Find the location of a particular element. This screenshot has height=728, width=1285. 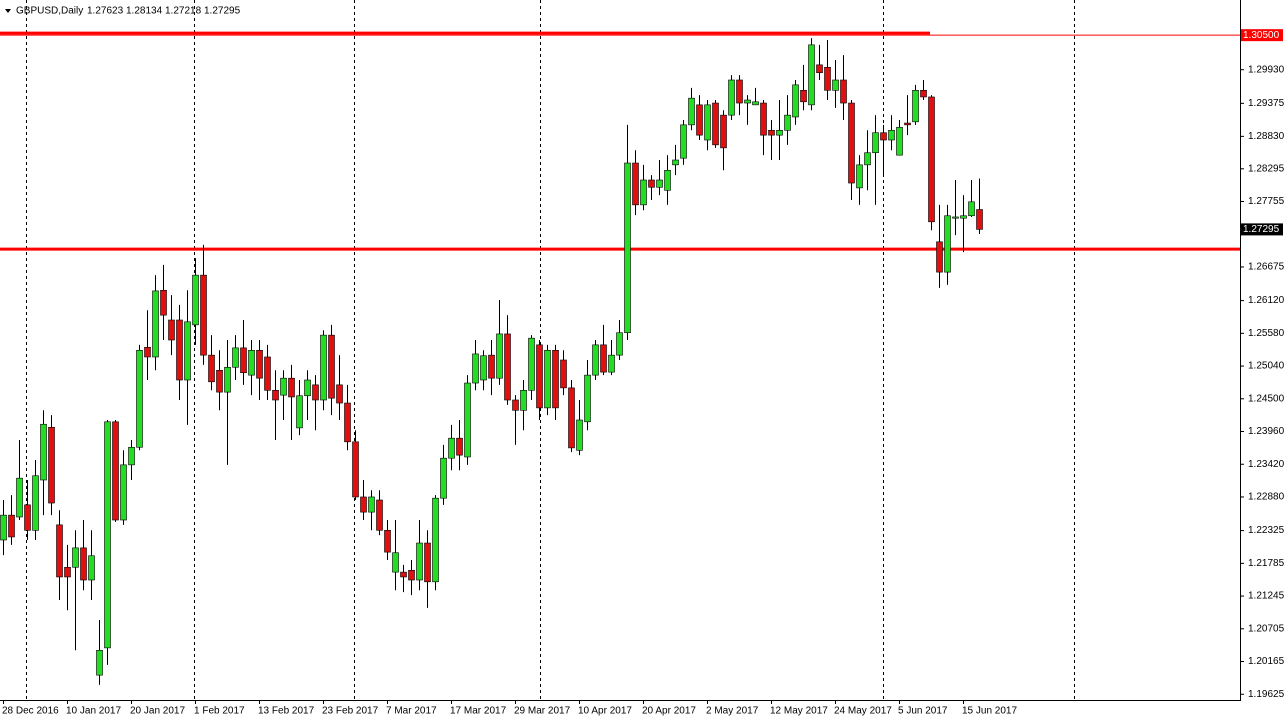

y-tick-label: 1.27755 is located at coordinates (1266, 201).